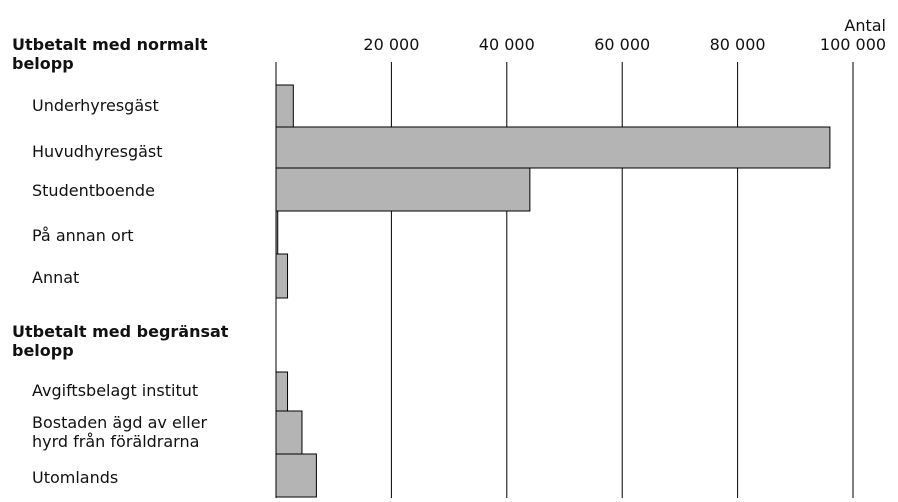 The width and height of the screenshot is (898, 502). What do you see at coordinates (865, 25) in the screenshot?
I see `x-axis-unit-label: Antal` at bounding box center [865, 25].